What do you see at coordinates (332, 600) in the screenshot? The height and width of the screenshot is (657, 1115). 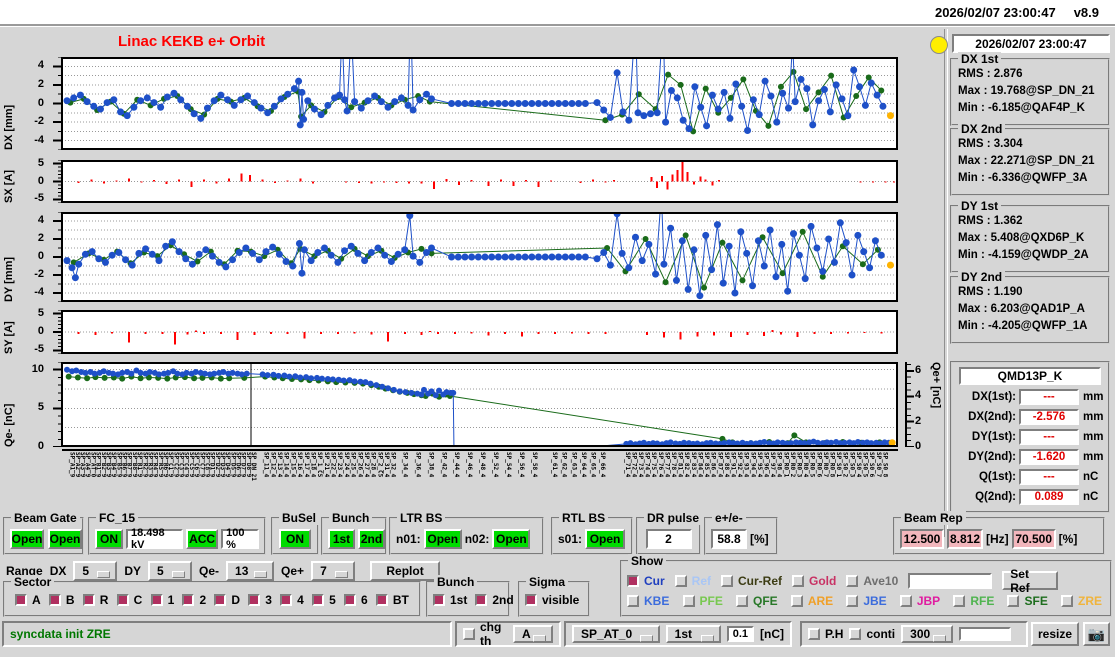 I see `checkbox-label: 5` at bounding box center [332, 600].